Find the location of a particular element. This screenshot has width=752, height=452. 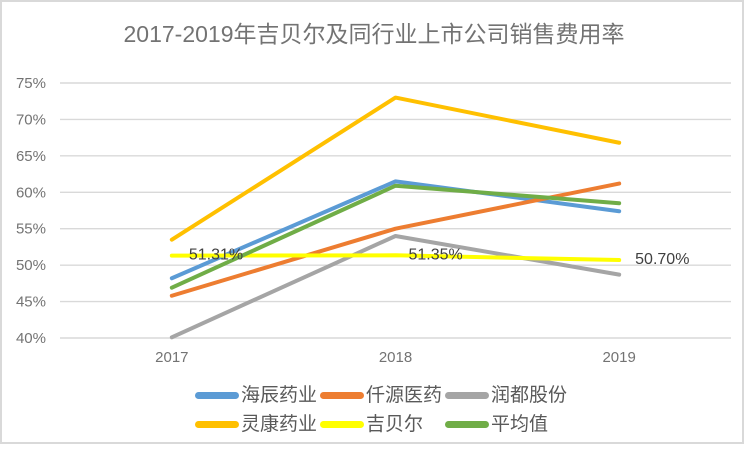

legend-item-仟源医药: 仟源医药 is located at coordinates (382, 395).